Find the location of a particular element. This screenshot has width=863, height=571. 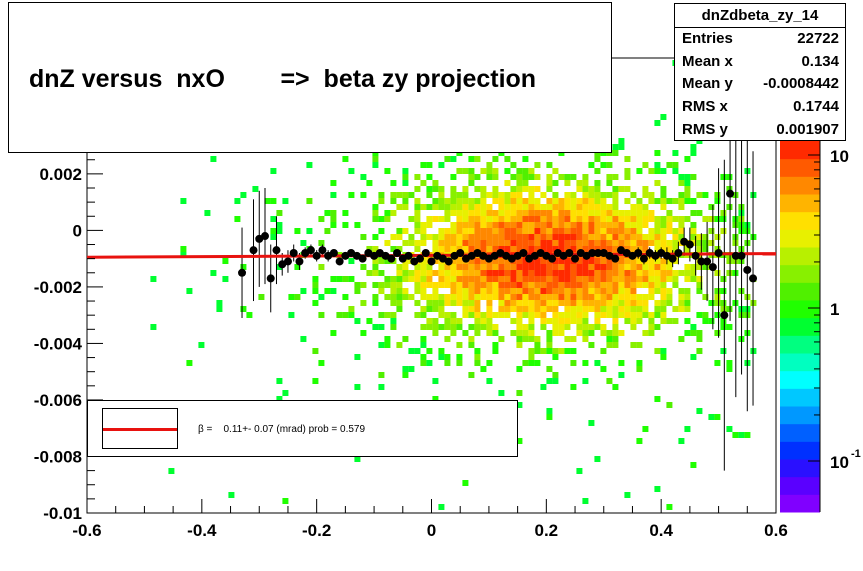

y-tick-label: 0 is located at coordinates (77, 230).